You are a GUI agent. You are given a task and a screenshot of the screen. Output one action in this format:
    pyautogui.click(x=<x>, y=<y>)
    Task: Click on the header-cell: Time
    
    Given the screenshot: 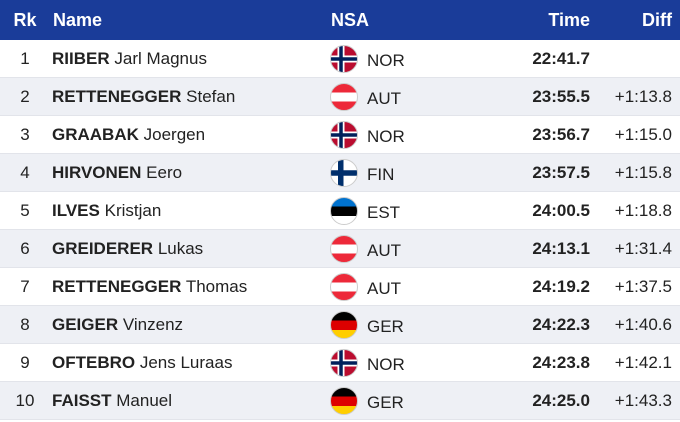 What is the action you would take?
    pyautogui.click(x=569, y=20)
    